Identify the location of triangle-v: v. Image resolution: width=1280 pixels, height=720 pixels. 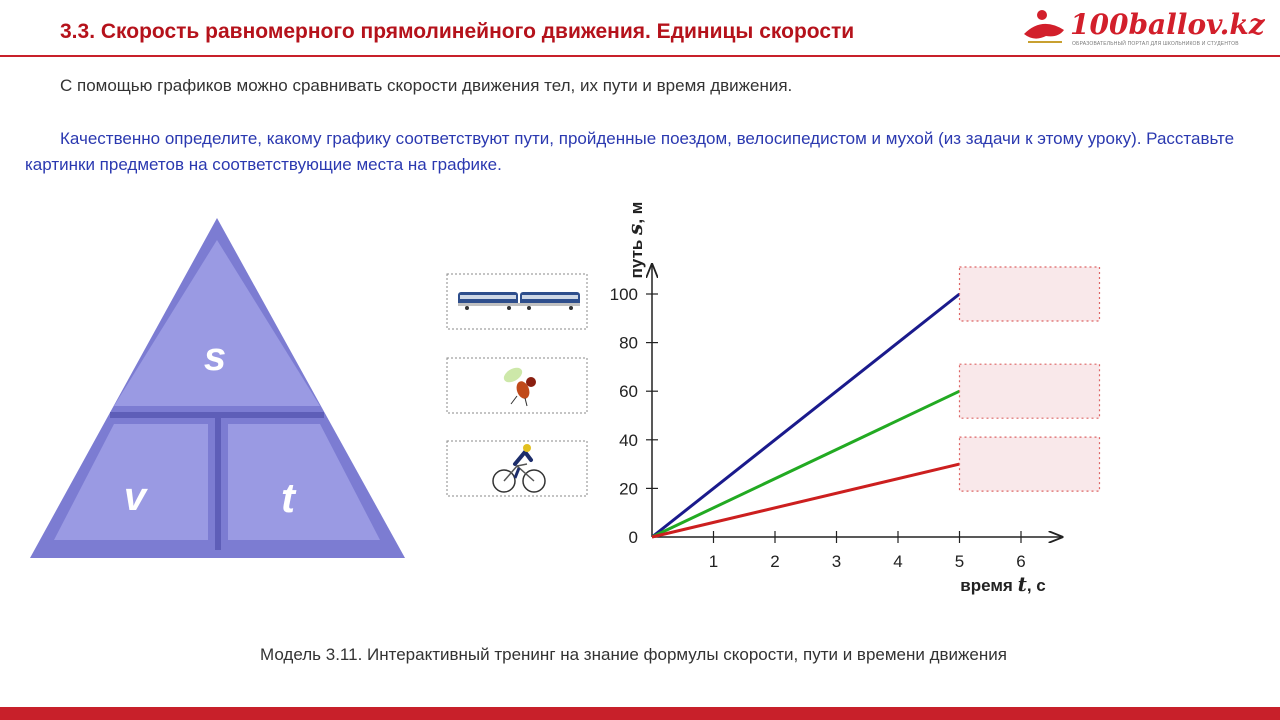
(136, 497).